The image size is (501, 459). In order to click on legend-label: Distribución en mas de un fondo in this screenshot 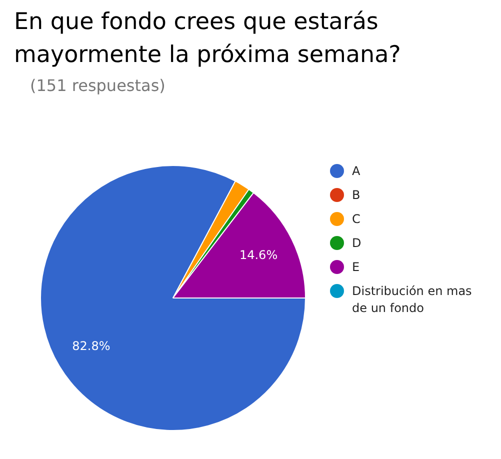, I will do `click(412, 300)`.